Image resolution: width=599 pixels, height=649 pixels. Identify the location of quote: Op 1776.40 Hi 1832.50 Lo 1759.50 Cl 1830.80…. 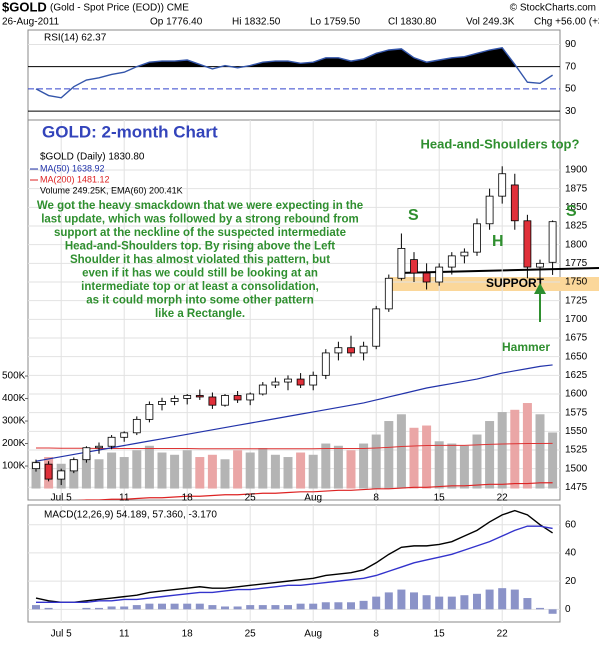
(374, 22).